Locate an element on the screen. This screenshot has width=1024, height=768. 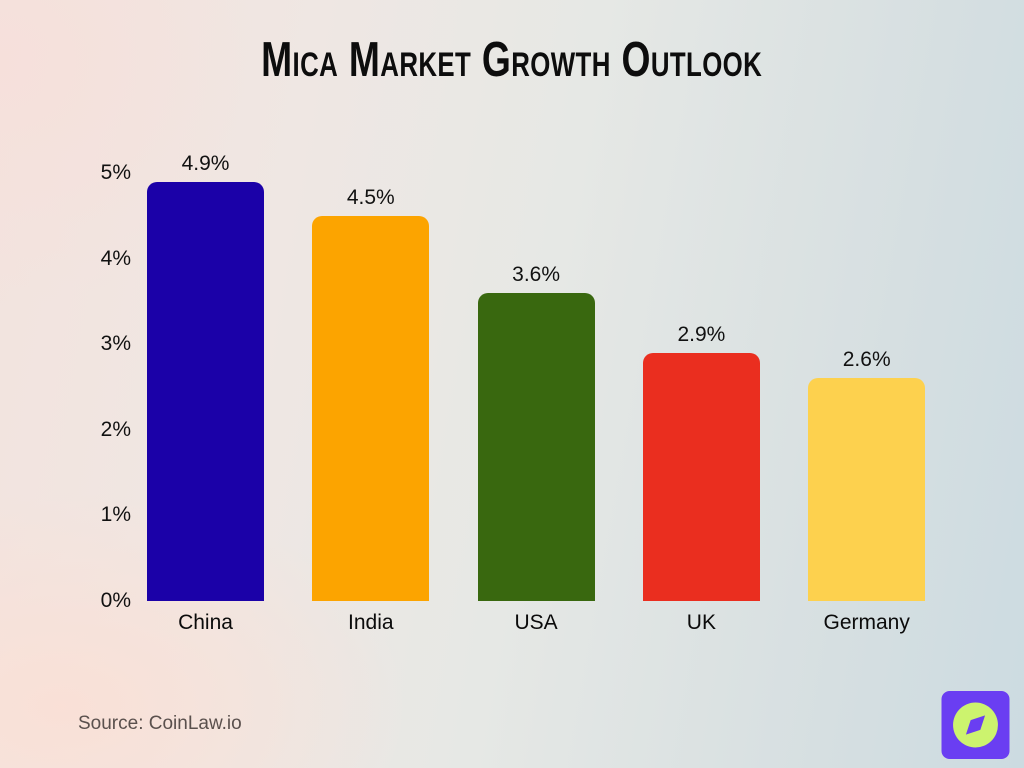
bar-value-label: 4.5% is located at coordinates (370, 197).